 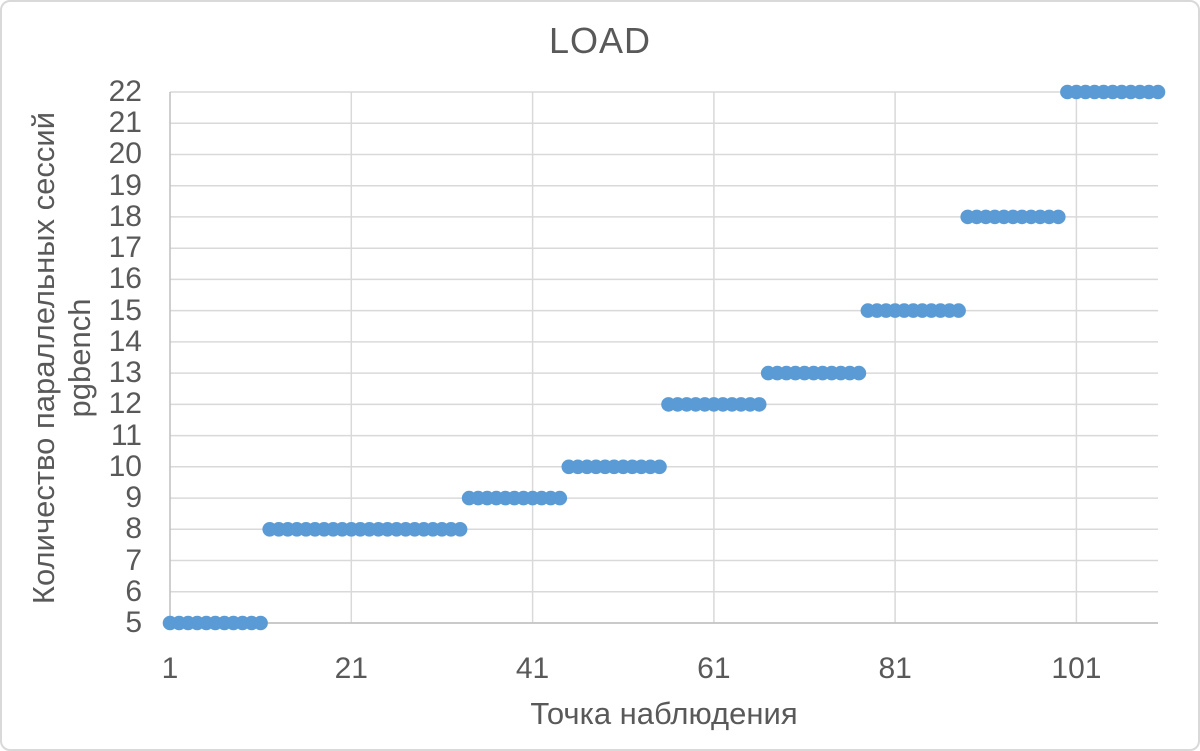 I want to click on y-tick-label: 11, so click(x=126, y=435).